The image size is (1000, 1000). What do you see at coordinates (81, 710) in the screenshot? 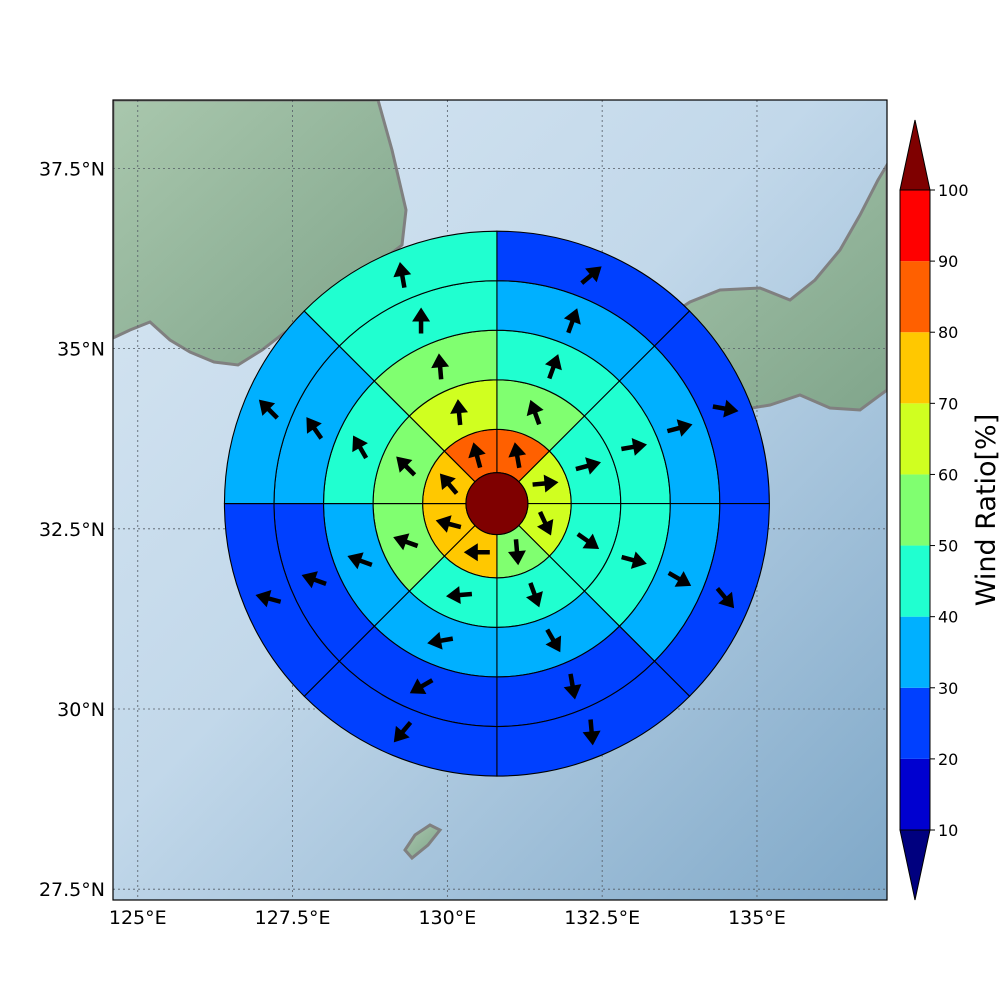
I see `latitude-tick-label: 30°N` at bounding box center [81, 710].